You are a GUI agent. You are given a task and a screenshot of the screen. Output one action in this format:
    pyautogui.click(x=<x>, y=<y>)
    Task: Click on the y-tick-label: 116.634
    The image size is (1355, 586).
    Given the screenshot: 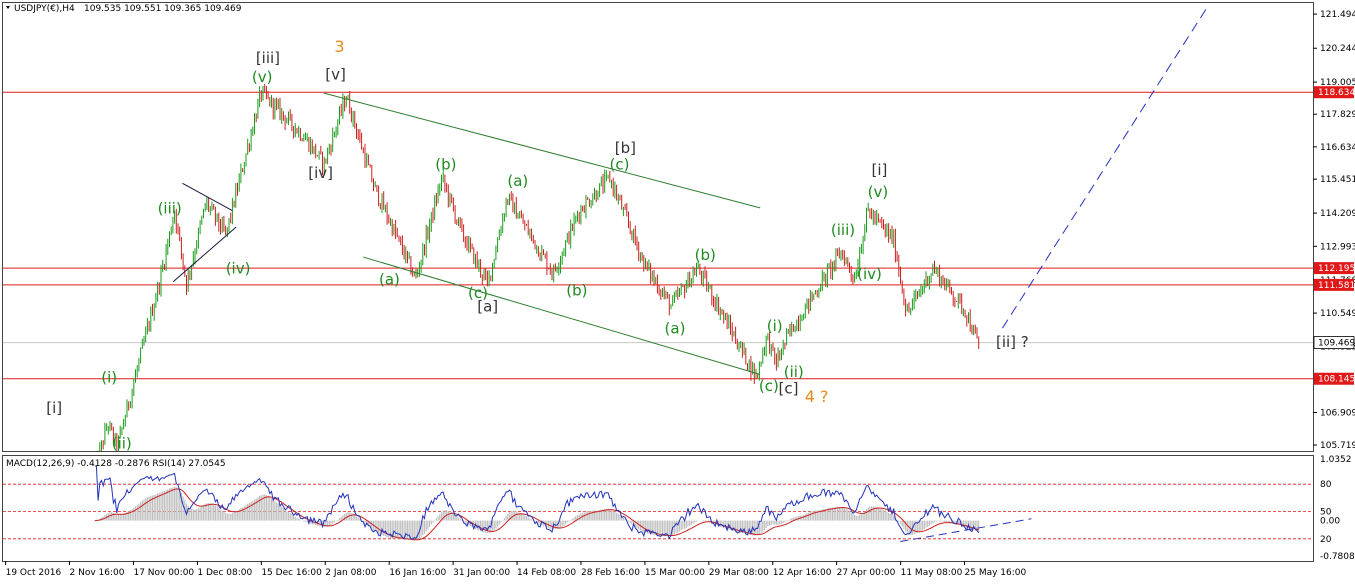 What is the action you would take?
    pyautogui.click(x=1337, y=148)
    